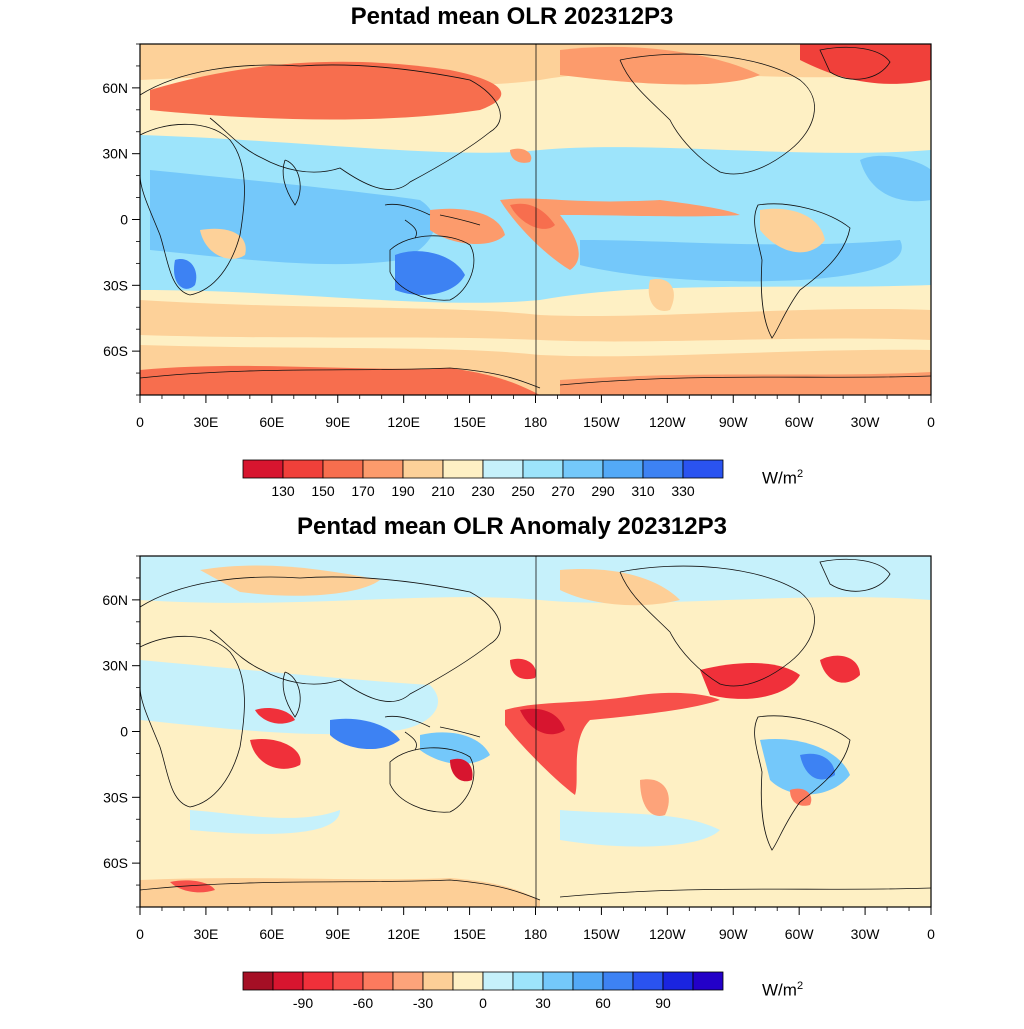 The height and width of the screenshot is (1029, 1024). What do you see at coordinates (800, 422) in the screenshot?
I see `olr-map-lon-label: 60W` at bounding box center [800, 422].